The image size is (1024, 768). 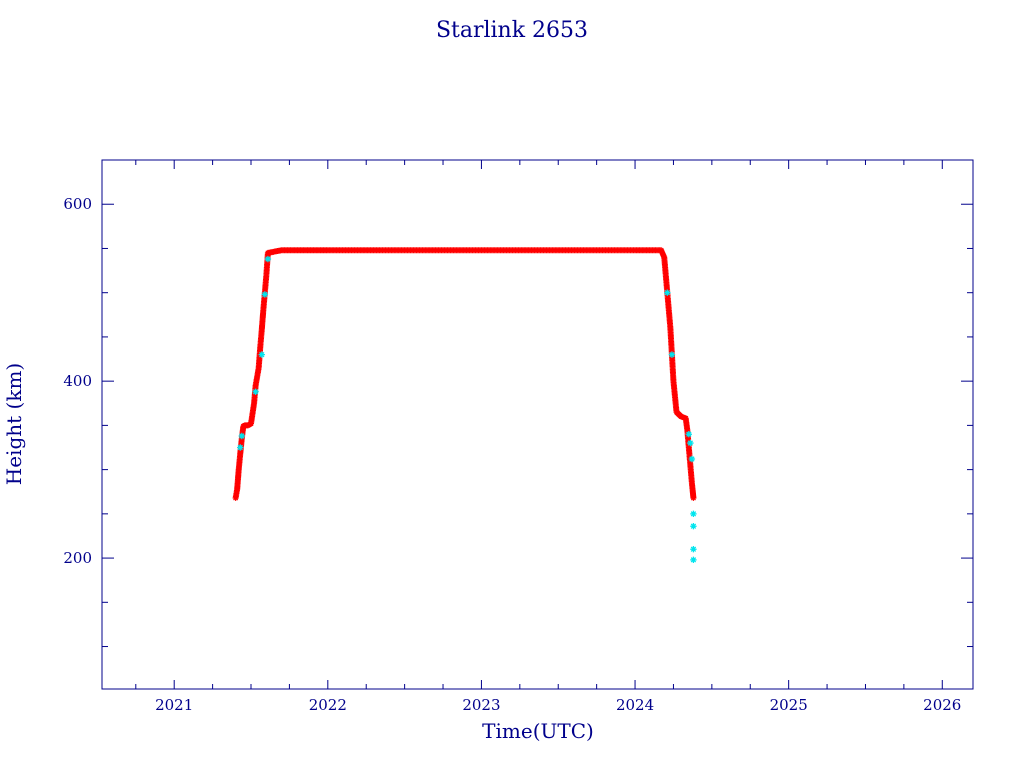 What do you see at coordinates (512, 30) in the screenshot?
I see `chart-title: Starlink 2653` at bounding box center [512, 30].